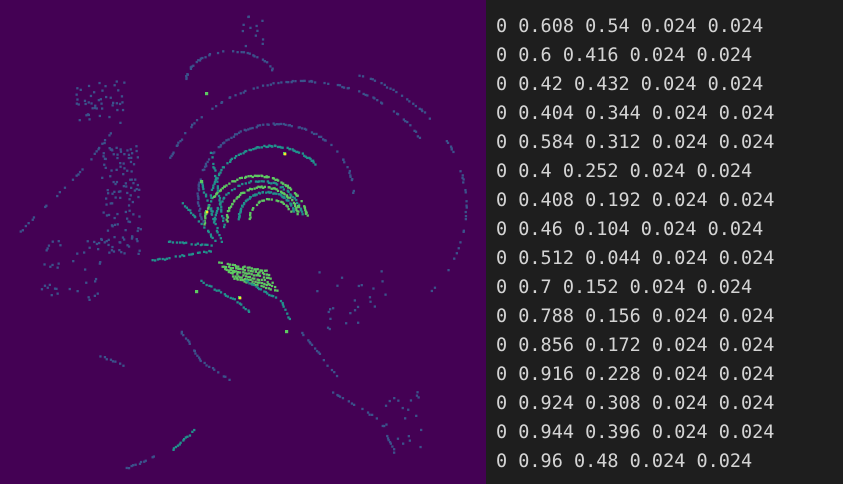  Describe the element at coordinates (635, 258) in the screenshot. I see `label-line: 0 0.512 0.044 0.024 0.024` at that location.